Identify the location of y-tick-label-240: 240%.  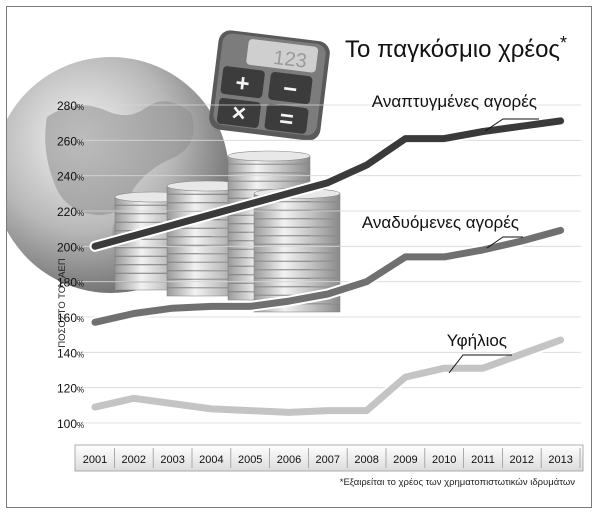
(70, 177).